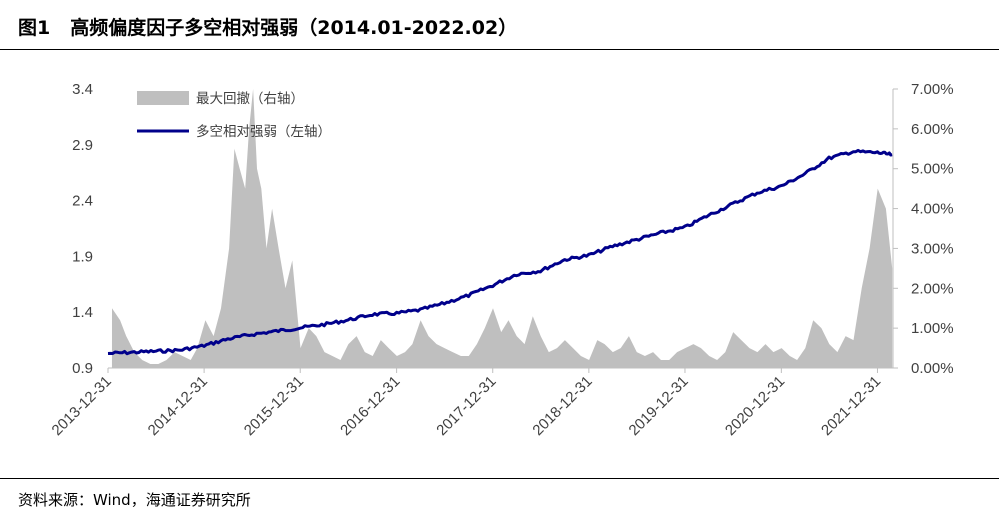 The image size is (999, 518). Describe the element at coordinates (82, 201) in the screenshot. I see `left-y-tick-label: 2.4` at that location.